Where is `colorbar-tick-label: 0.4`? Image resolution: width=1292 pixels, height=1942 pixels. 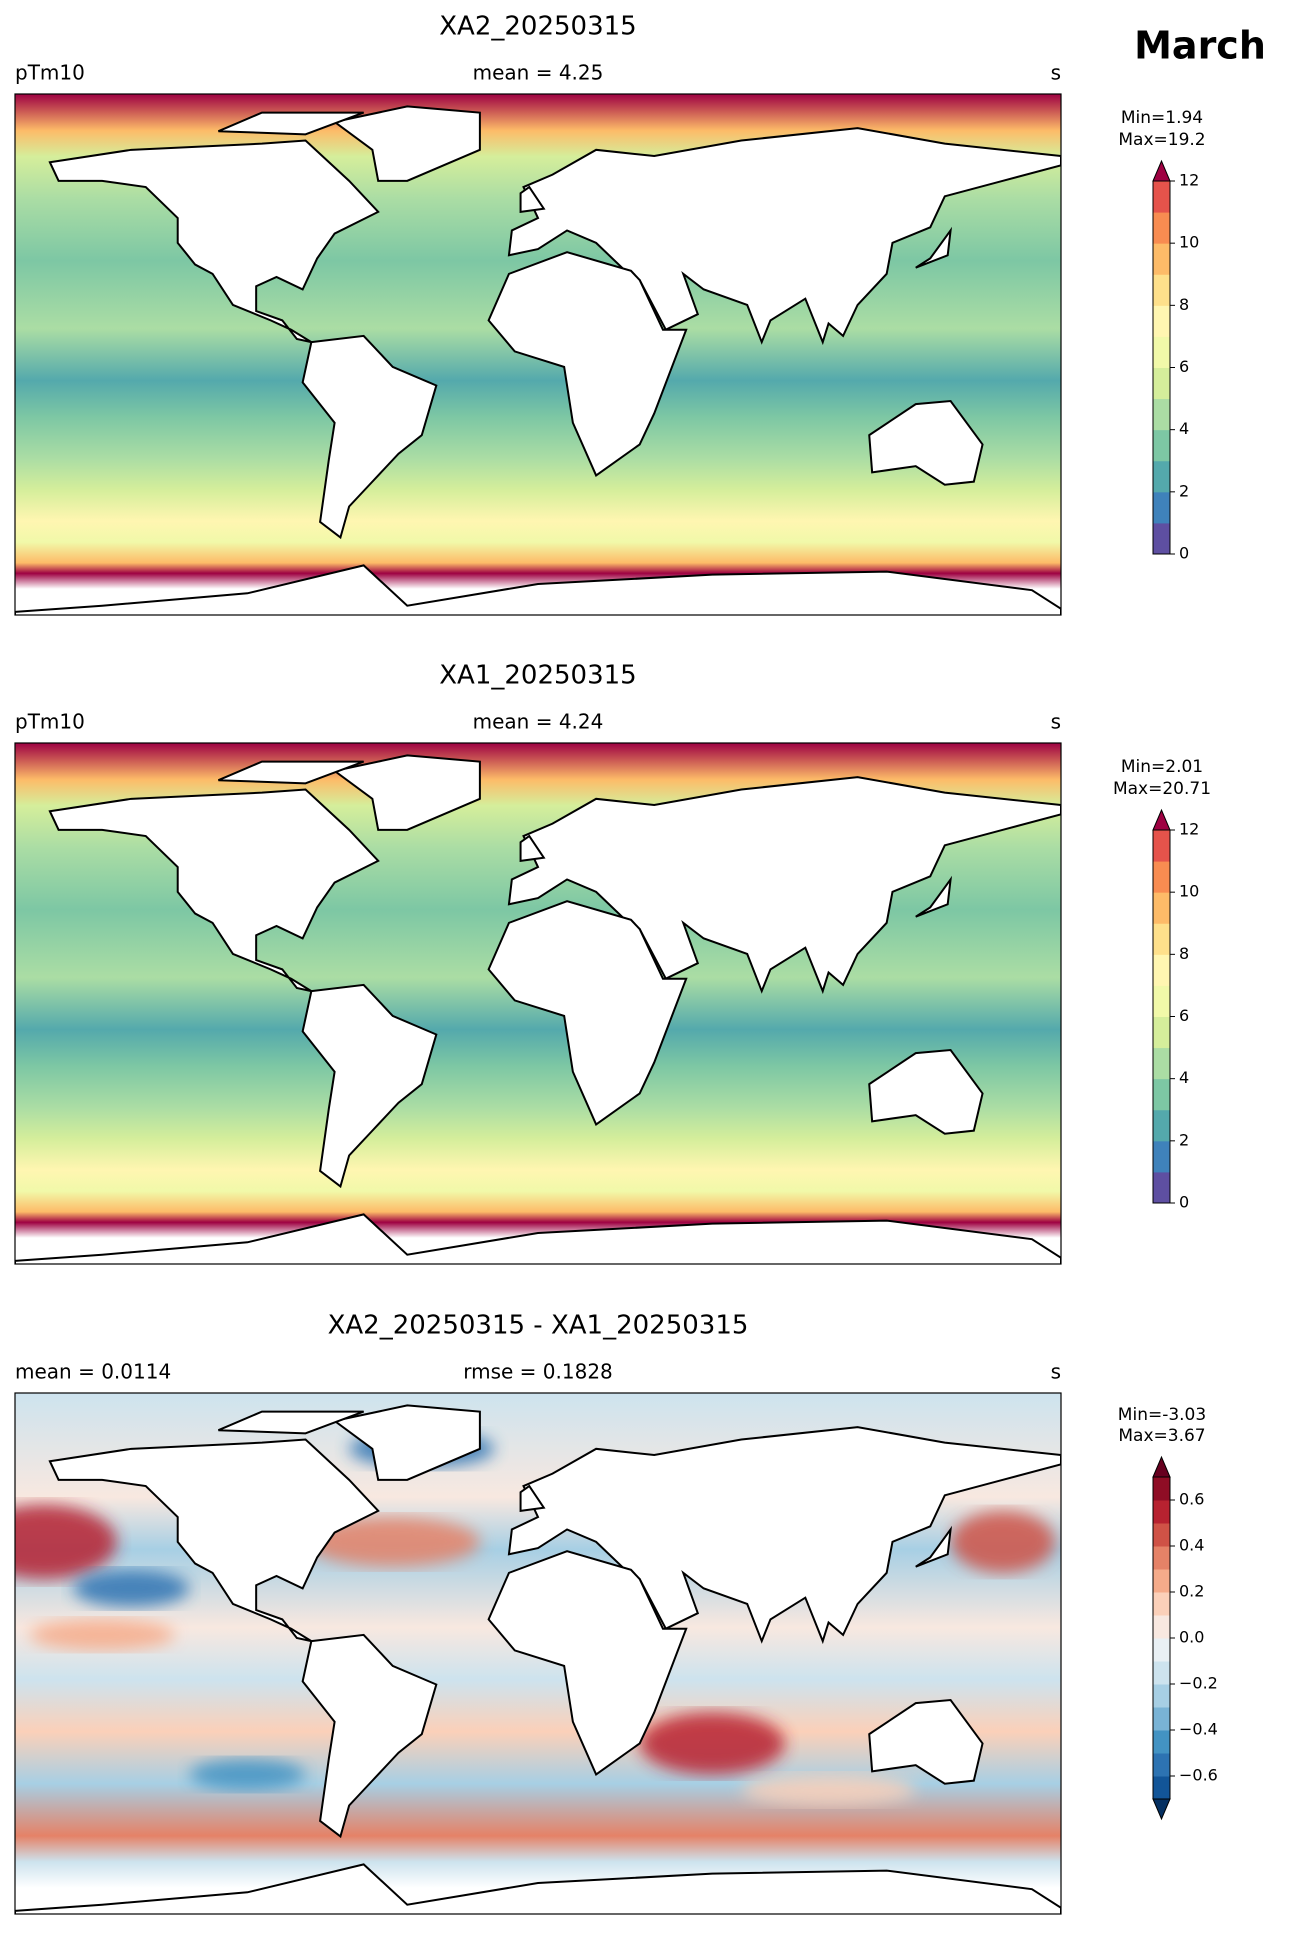
colorbar-tick-label: 0.4 is located at coordinates (1191, 1545).